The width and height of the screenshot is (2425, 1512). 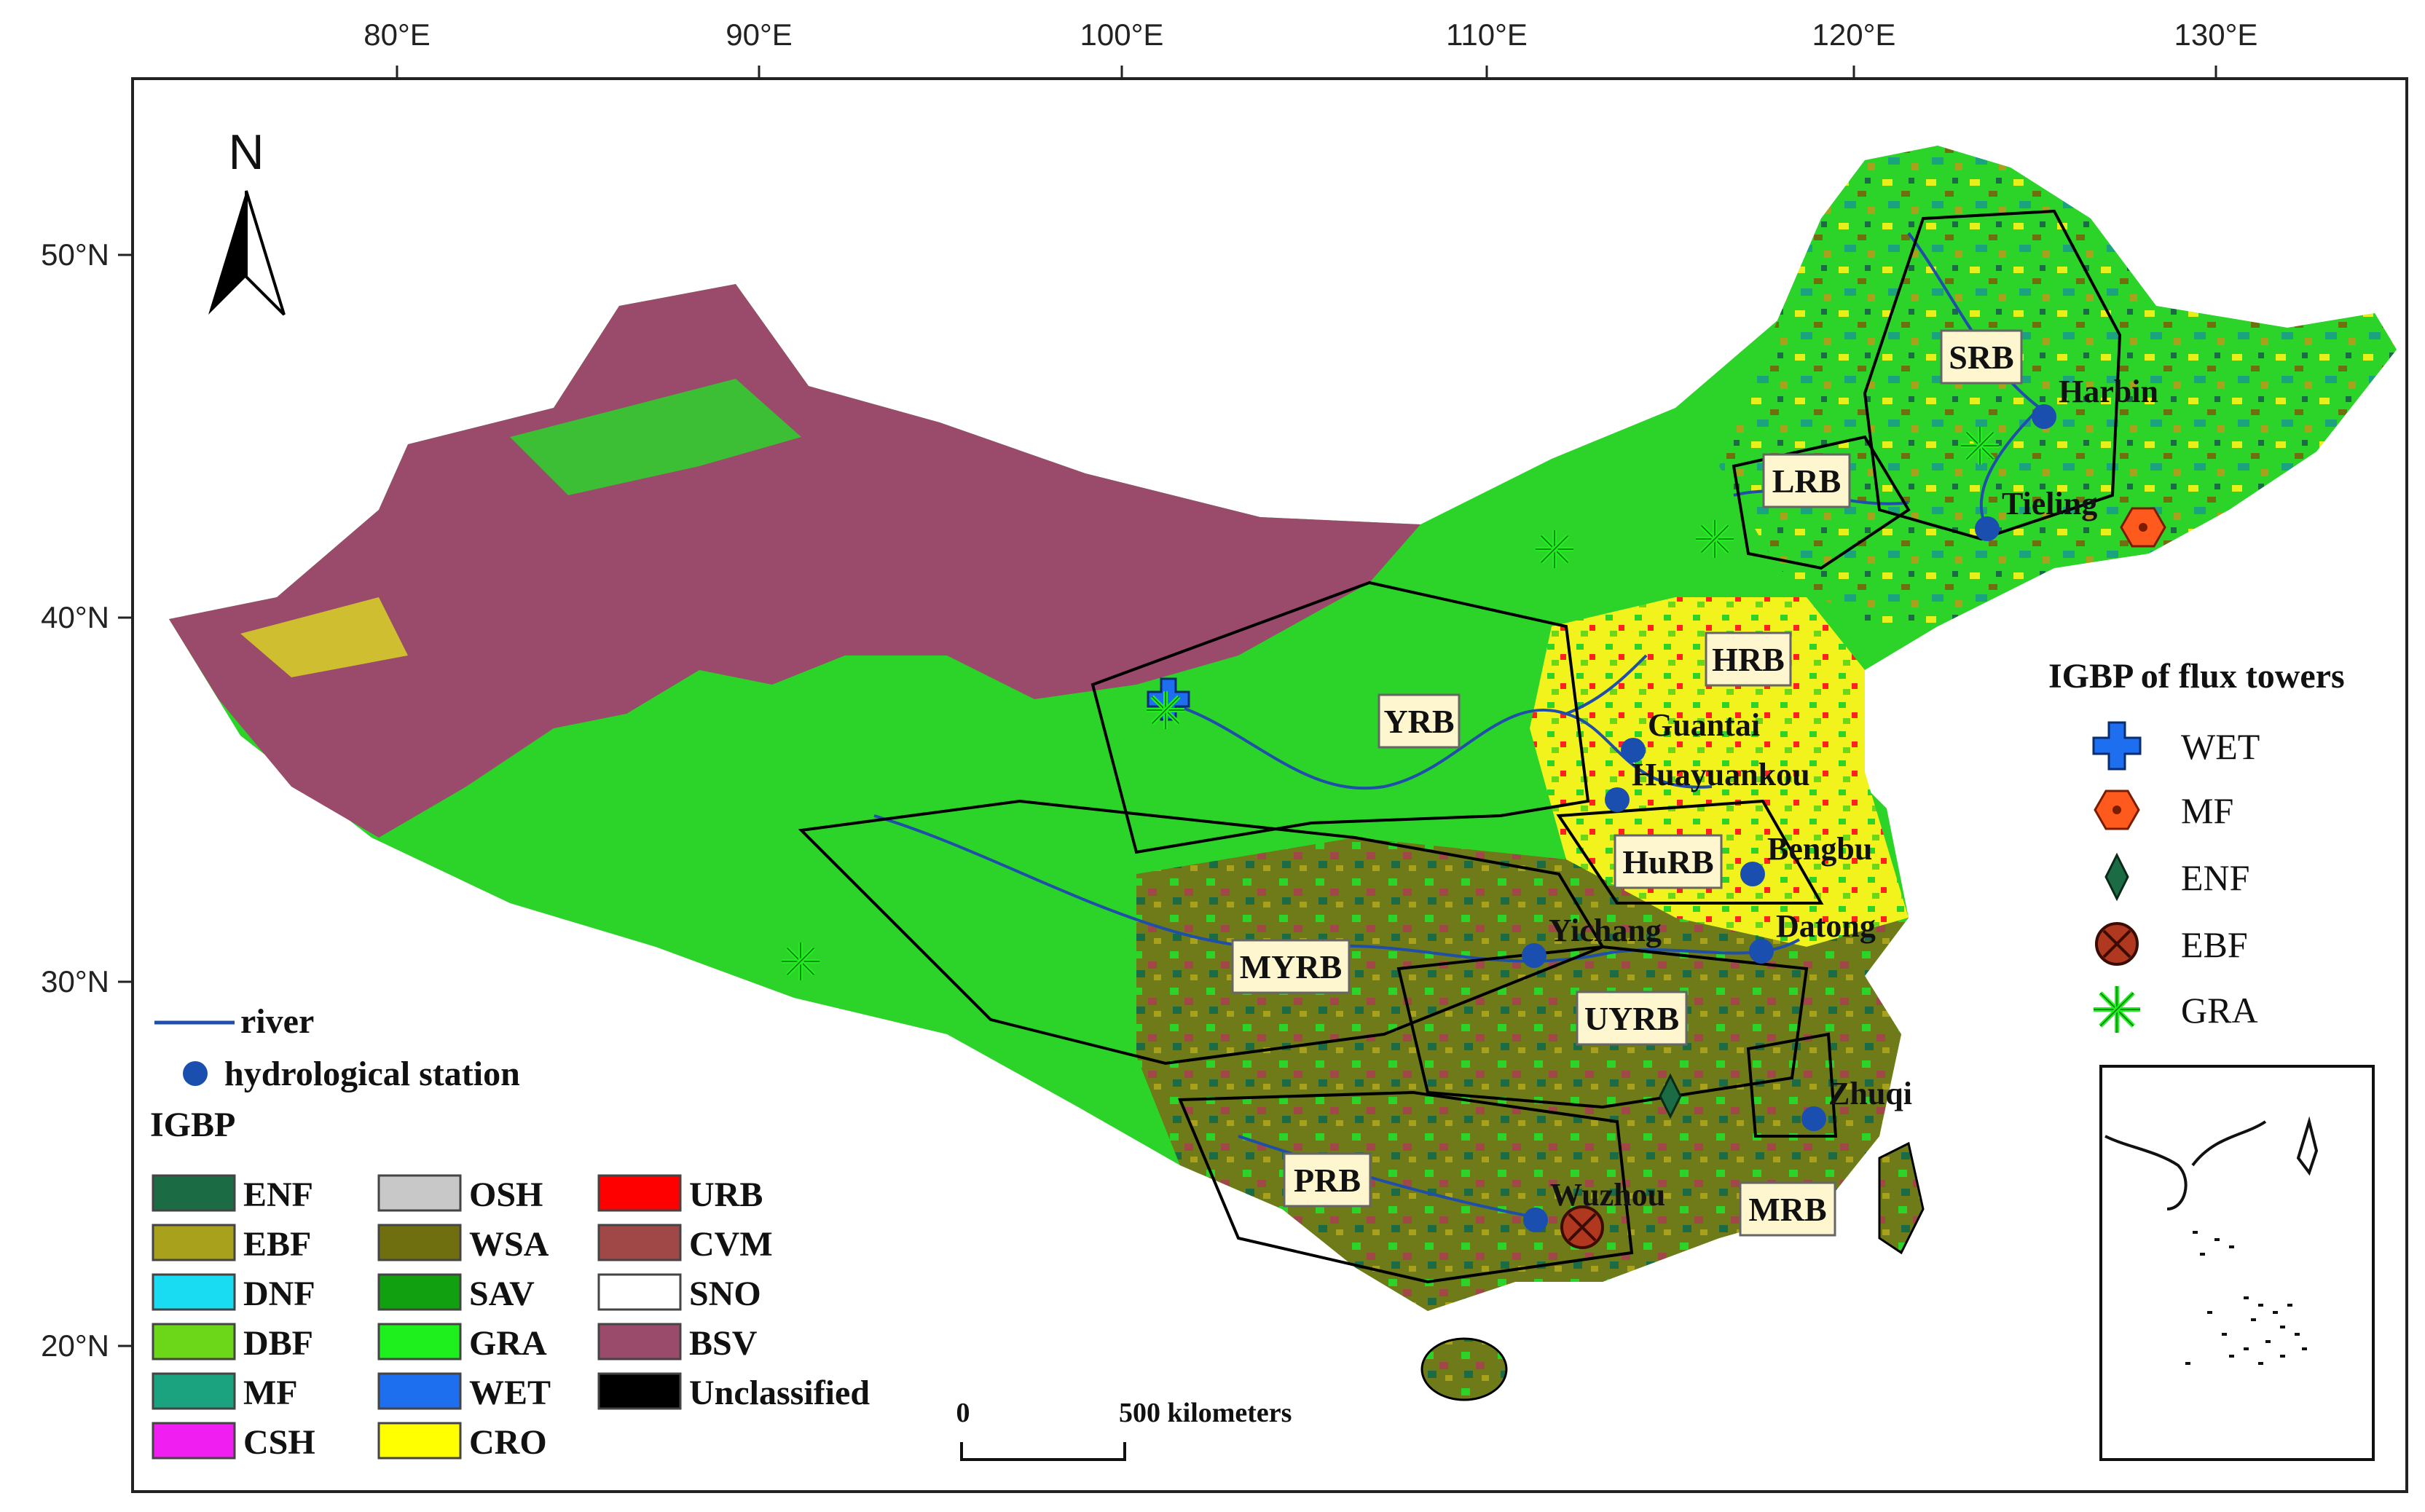 What do you see at coordinates (195, 1073) in the screenshot?
I see `station-legend-dot` at bounding box center [195, 1073].